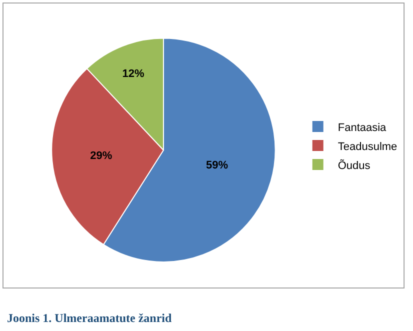 This screenshot has width=413, height=331. What do you see at coordinates (363, 128) in the screenshot?
I see `legend-label: Fantaasia` at bounding box center [363, 128].